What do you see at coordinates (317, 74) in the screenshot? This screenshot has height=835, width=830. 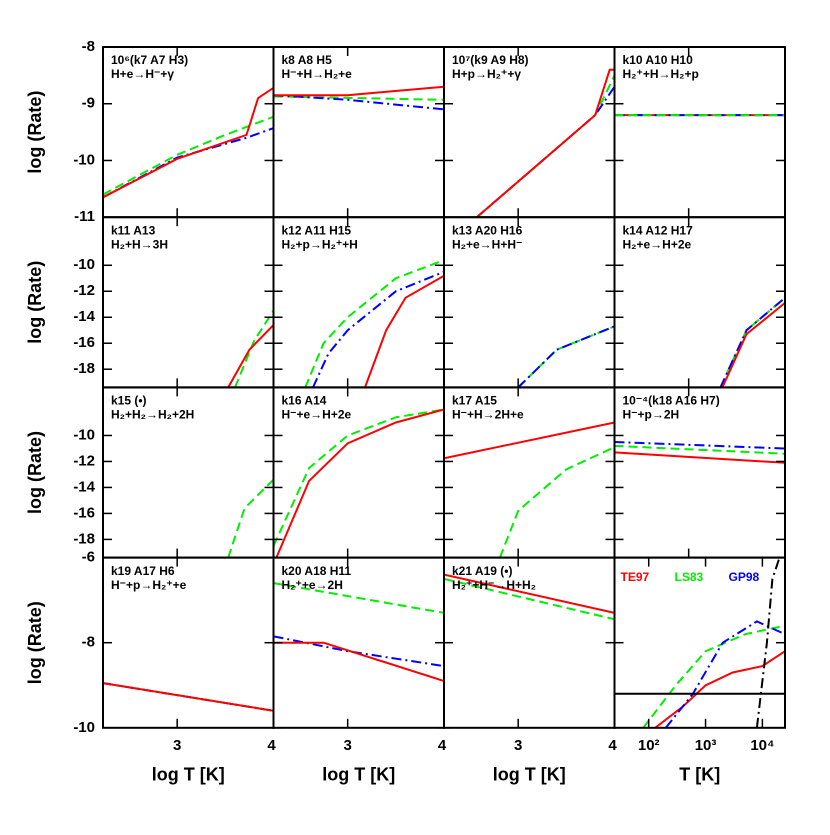 I see `panel-subtitle: H⁻+H→H₂+e` at bounding box center [317, 74].